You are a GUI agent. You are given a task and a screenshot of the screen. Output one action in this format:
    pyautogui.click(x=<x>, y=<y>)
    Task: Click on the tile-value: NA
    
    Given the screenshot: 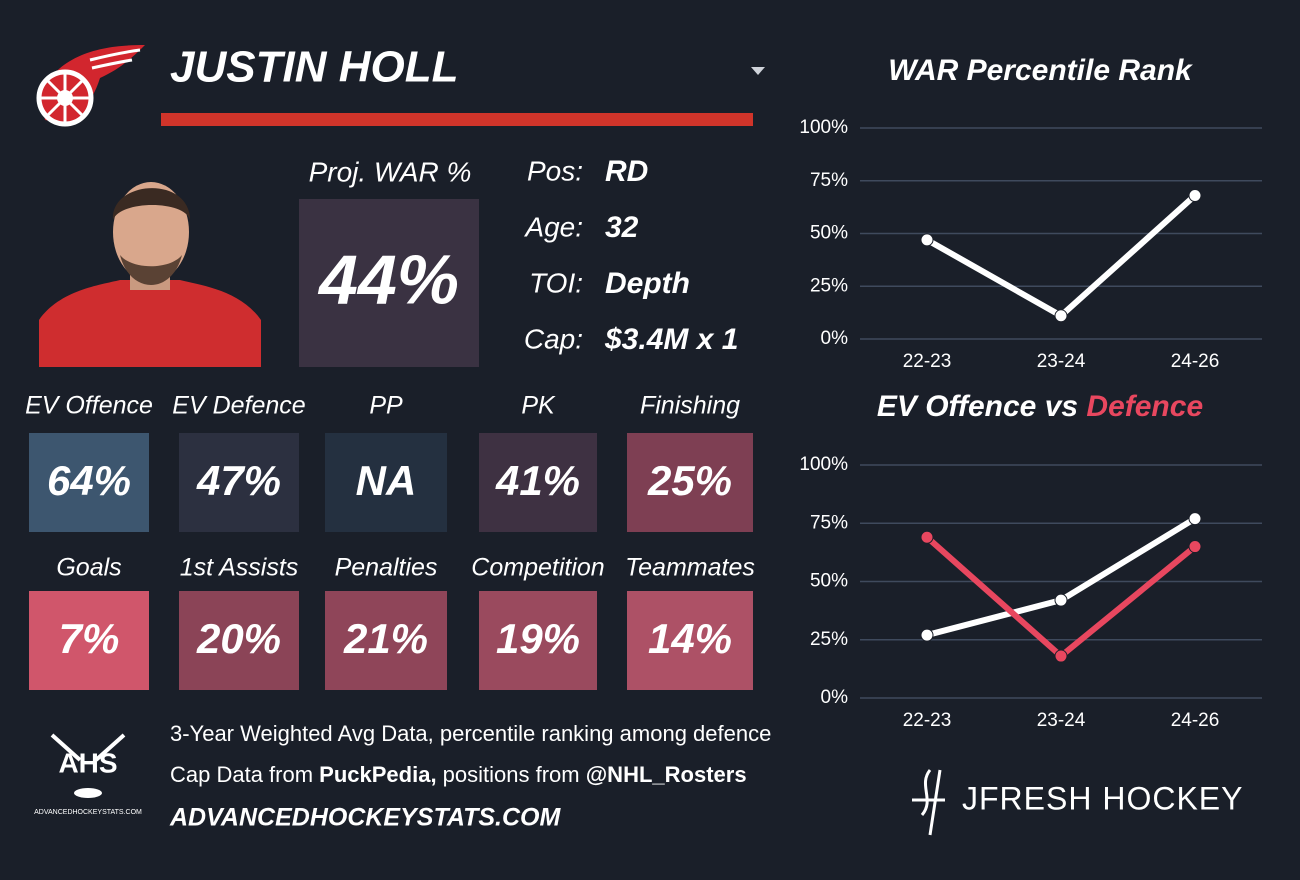 What is the action you would take?
    pyautogui.click(x=386, y=480)
    